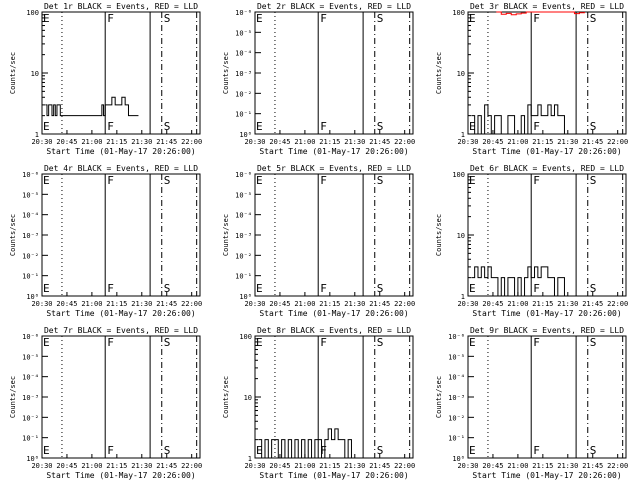 The width and height of the screenshot is (640, 480). I want to click on y-tick-label: 10, so click(35, 74).